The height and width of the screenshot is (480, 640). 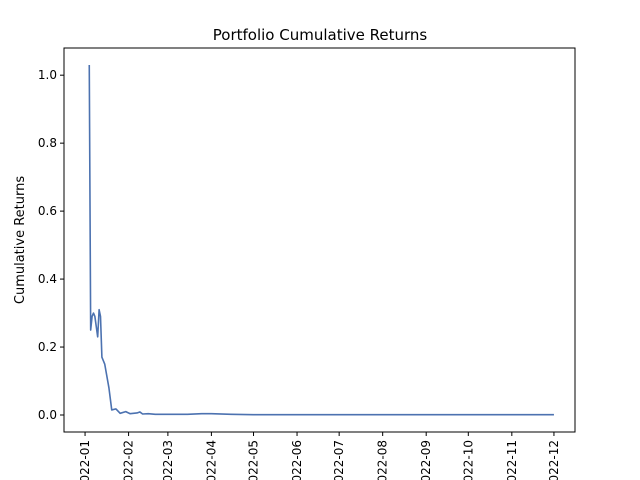 What do you see at coordinates (51, 245) in the screenshot?
I see `y-axis: 0.0 0.2 0.4 0.6 0.8 1.0` at bounding box center [51, 245].